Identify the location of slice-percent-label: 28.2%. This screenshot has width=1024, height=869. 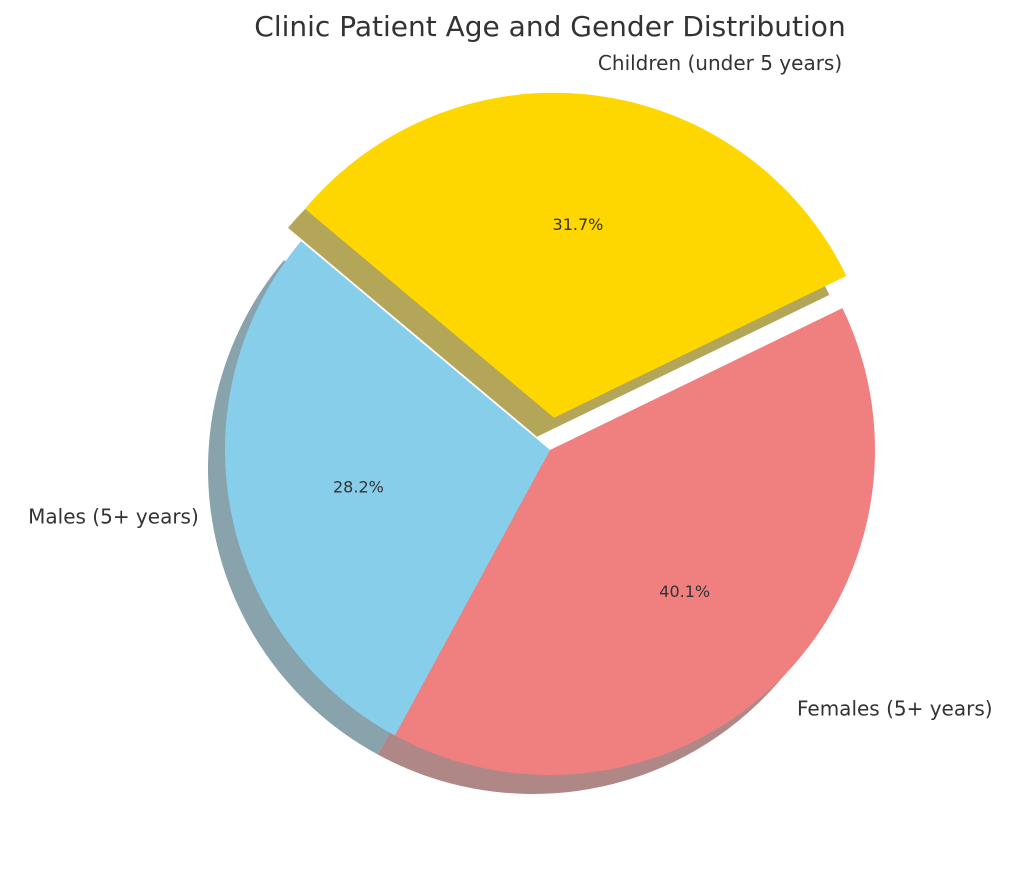
(358, 486).